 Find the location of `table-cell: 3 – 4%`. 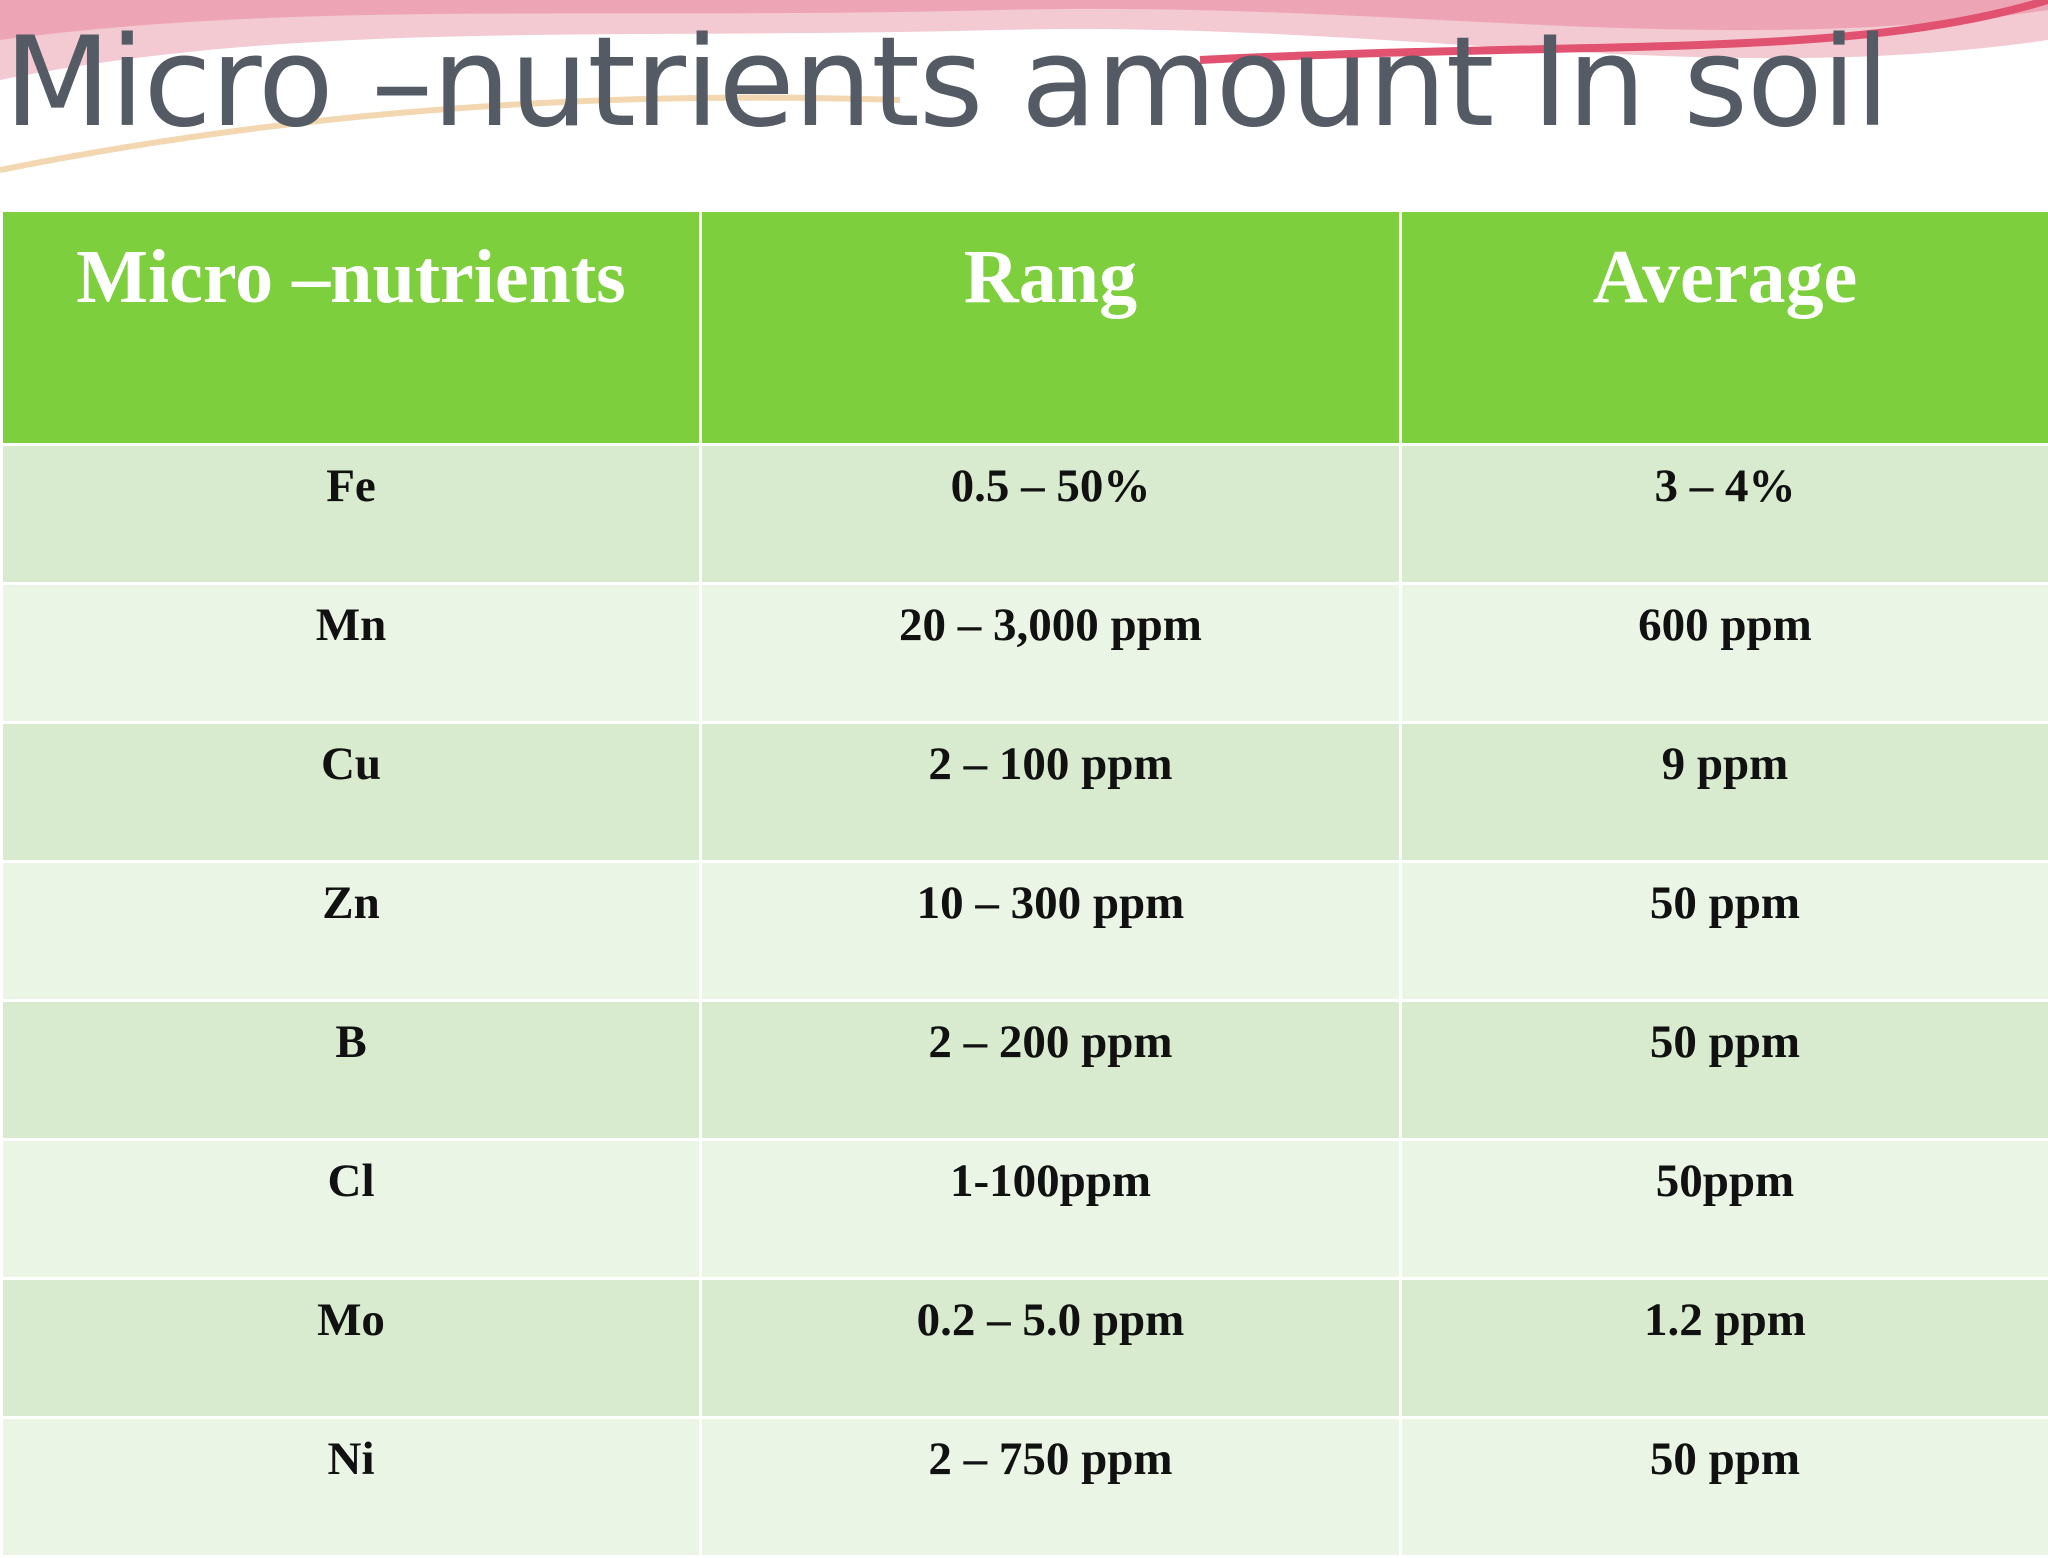

table-cell: 3 – 4% is located at coordinates (1724, 514).